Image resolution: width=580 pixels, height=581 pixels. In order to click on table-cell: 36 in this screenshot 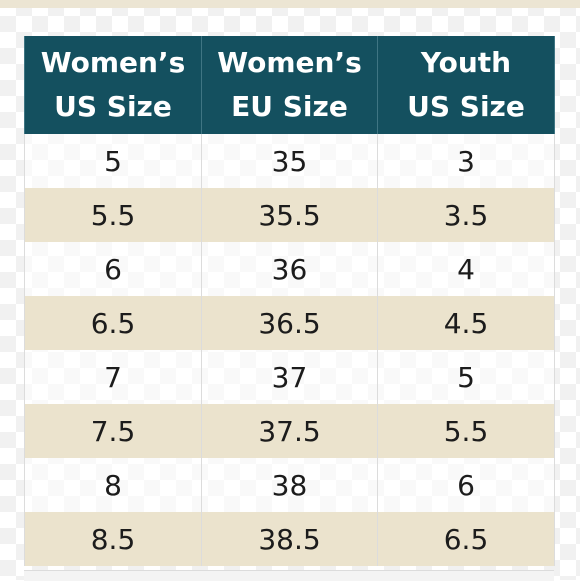, I will do `click(289, 269)`.